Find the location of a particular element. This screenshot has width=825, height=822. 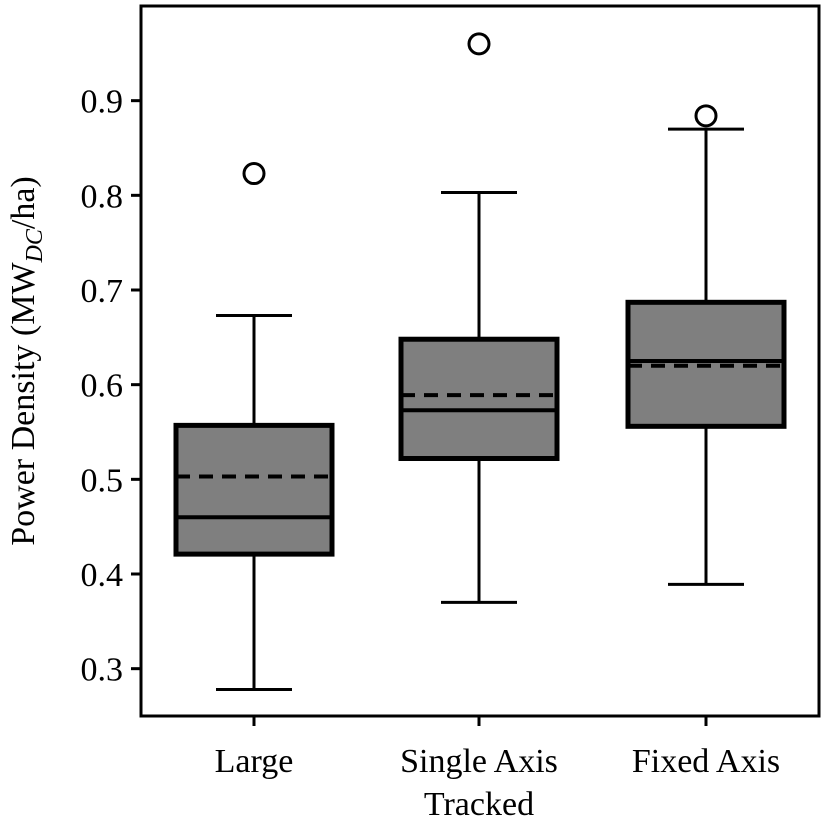

y-tick-label: 0.9 is located at coordinates (102, 102).